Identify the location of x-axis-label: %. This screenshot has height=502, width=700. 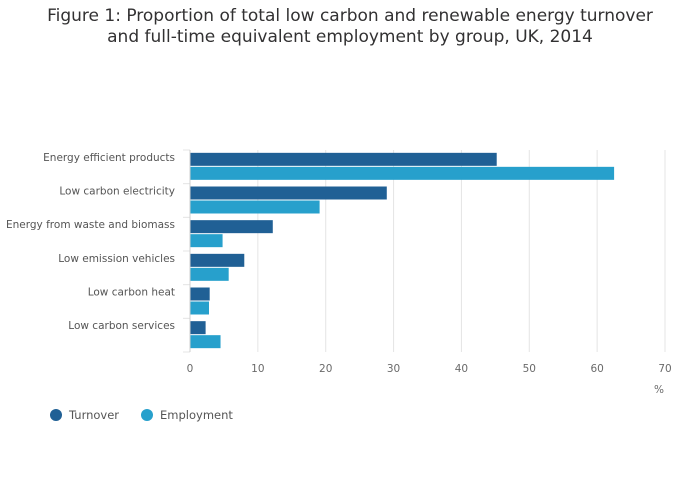
(659, 390).